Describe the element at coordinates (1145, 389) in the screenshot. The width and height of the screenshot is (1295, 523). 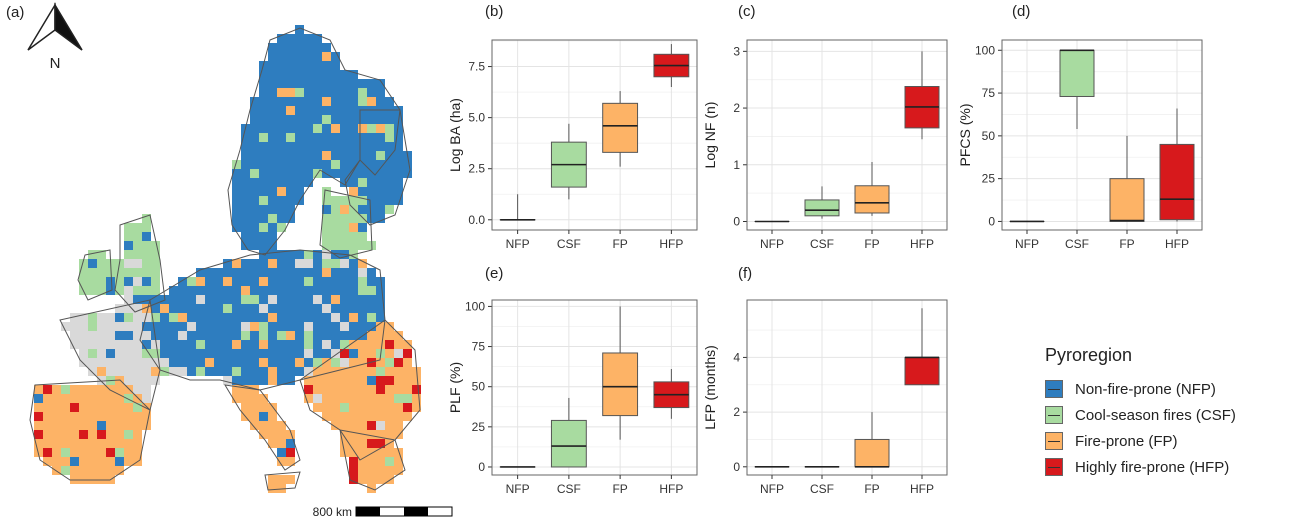
I see `legend-label-nfp: Non-fire-prone (NFP)` at that location.